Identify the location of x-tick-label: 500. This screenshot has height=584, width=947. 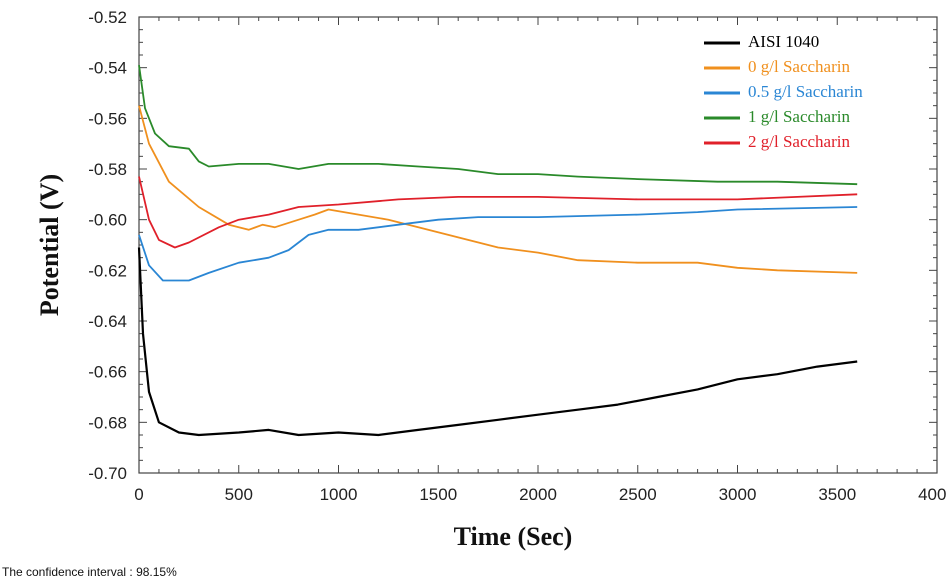
(239, 494).